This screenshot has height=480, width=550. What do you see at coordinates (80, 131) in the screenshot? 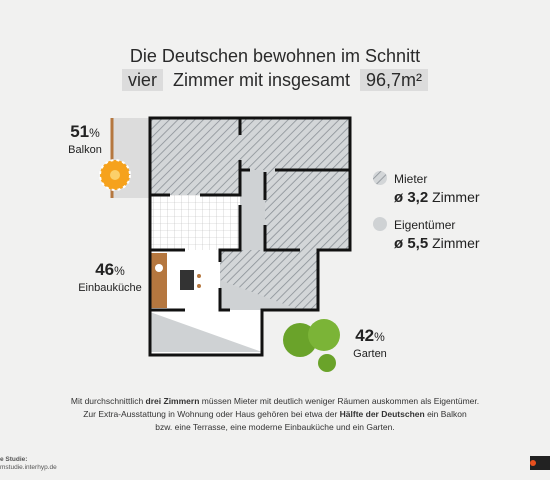
I see `text: 51` at bounding box center [80, 131].